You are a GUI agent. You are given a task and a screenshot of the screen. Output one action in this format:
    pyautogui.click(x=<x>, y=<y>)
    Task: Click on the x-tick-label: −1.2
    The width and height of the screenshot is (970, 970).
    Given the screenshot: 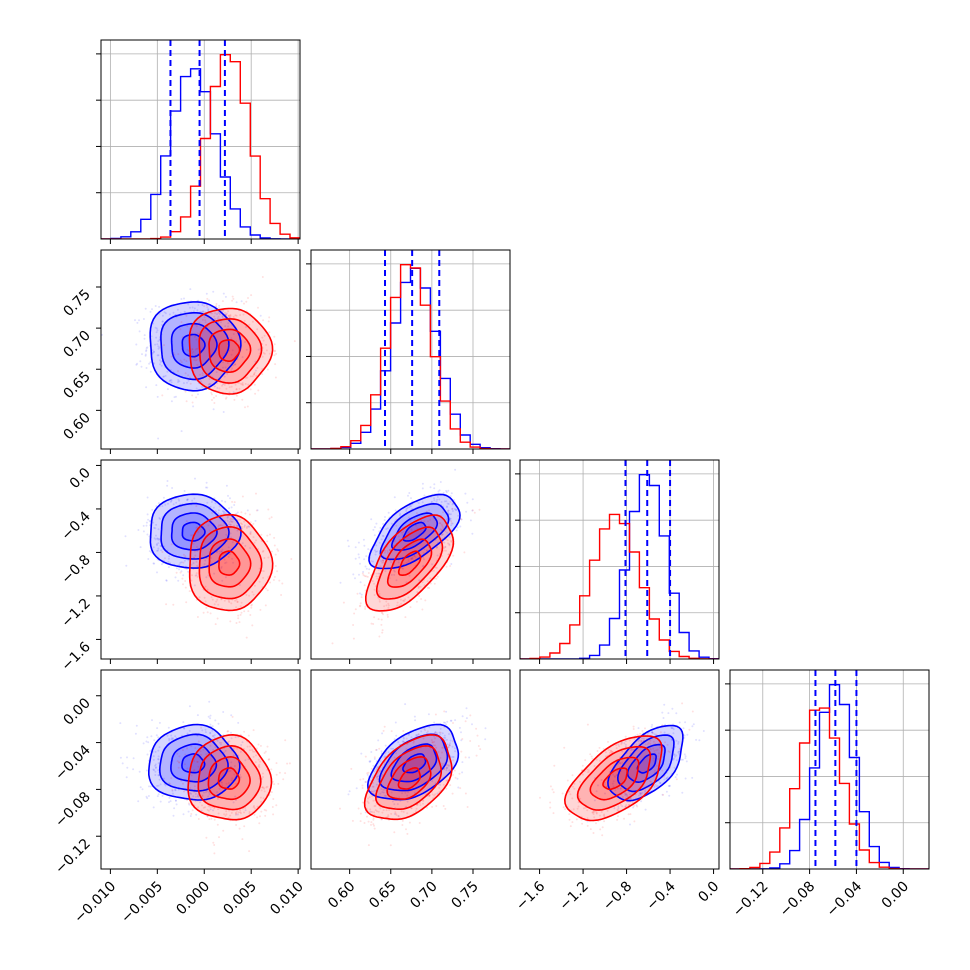 What is the action you would take?
    pyautogui.click(x=574, y=896)
    